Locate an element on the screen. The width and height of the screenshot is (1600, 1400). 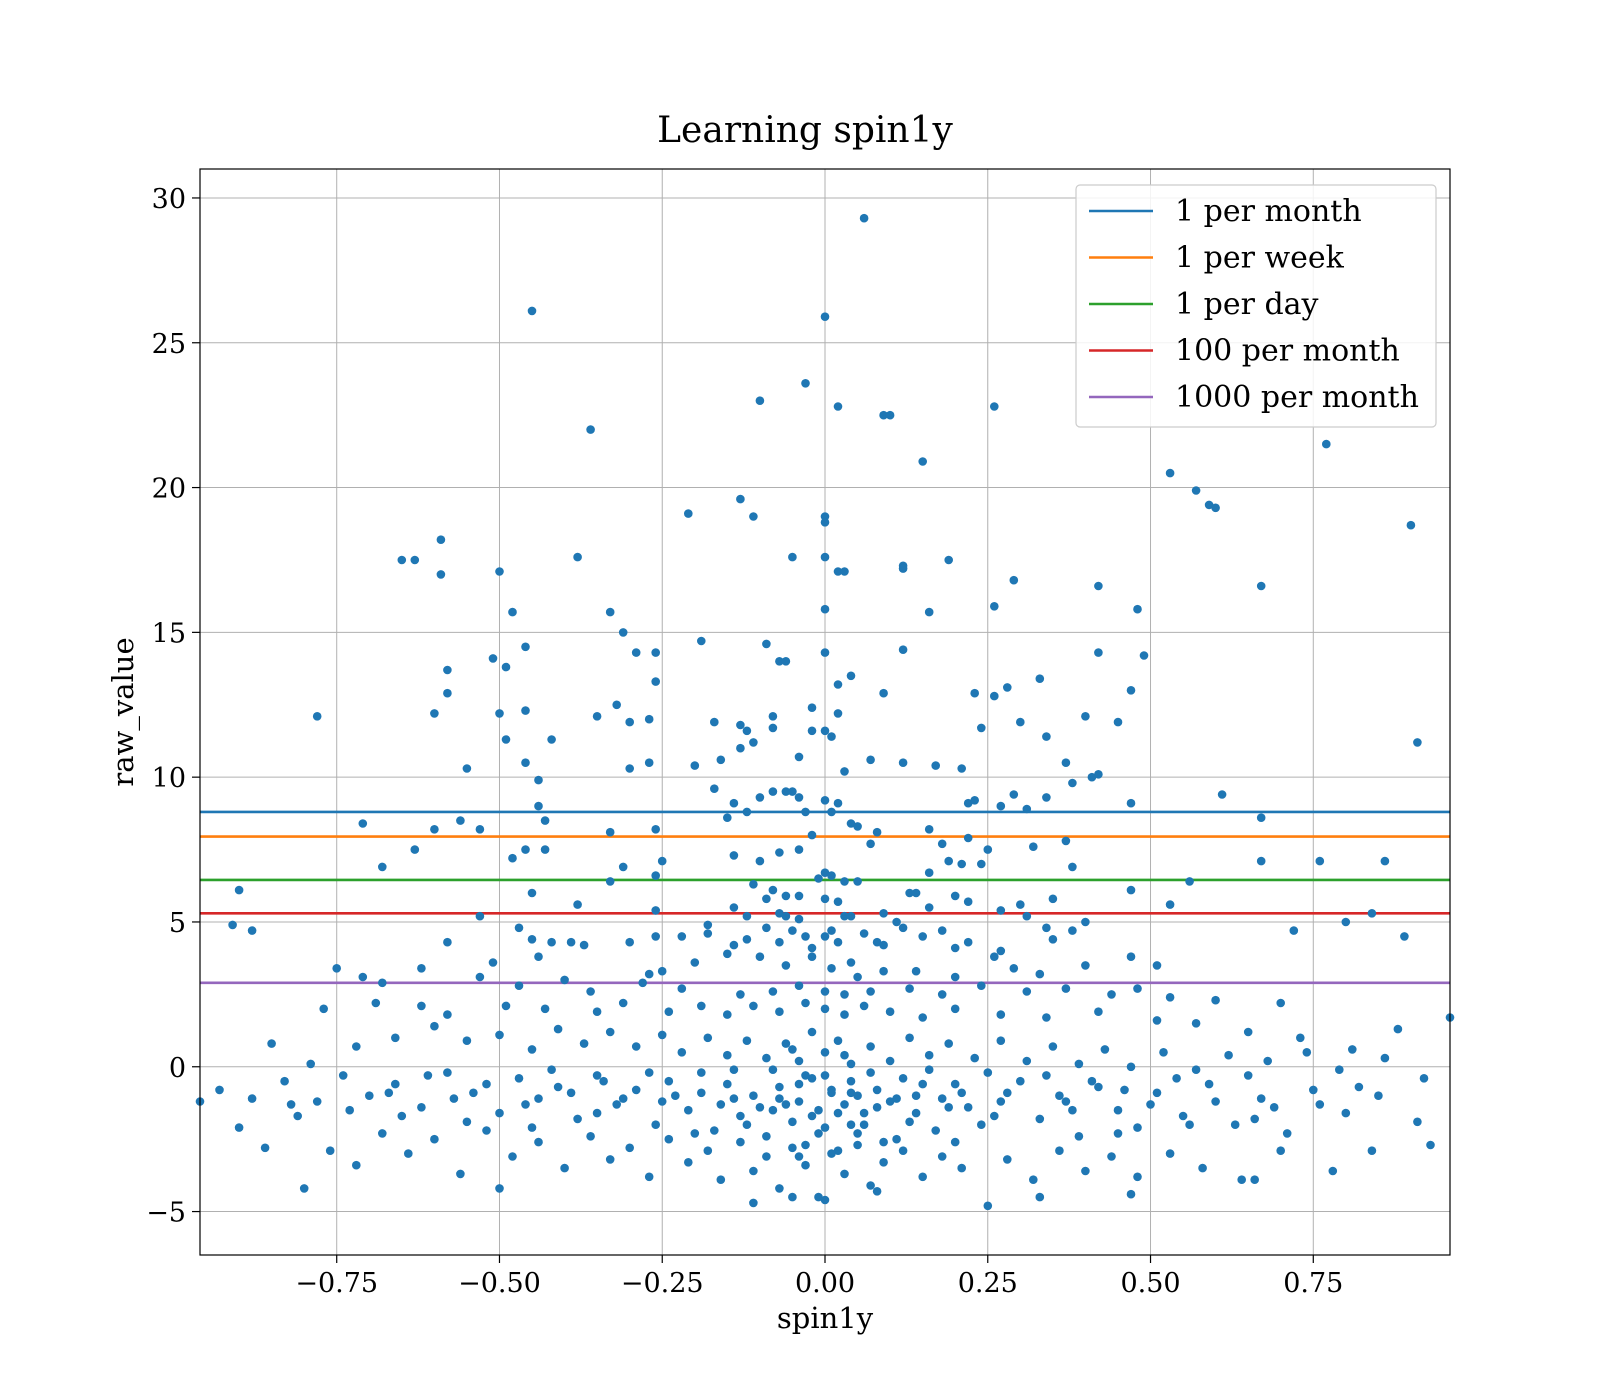
x-axis-ticks: −0.75 −0.50 −0.25 0.00 0.25 0.50 0.75 is located at coordinates (819, 1277).